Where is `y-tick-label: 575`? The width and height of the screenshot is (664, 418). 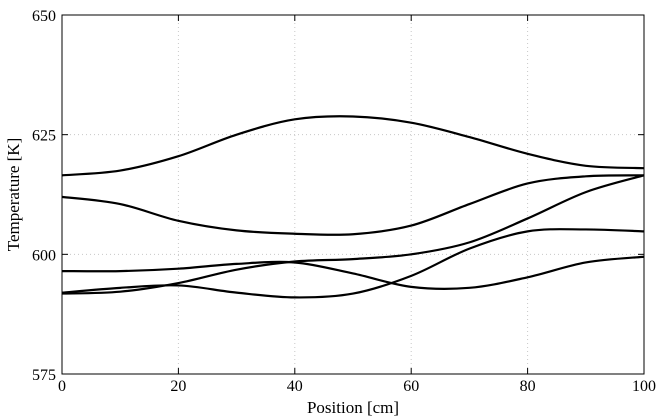
y-tick-label: 575 is located at coordinates (44, 375).